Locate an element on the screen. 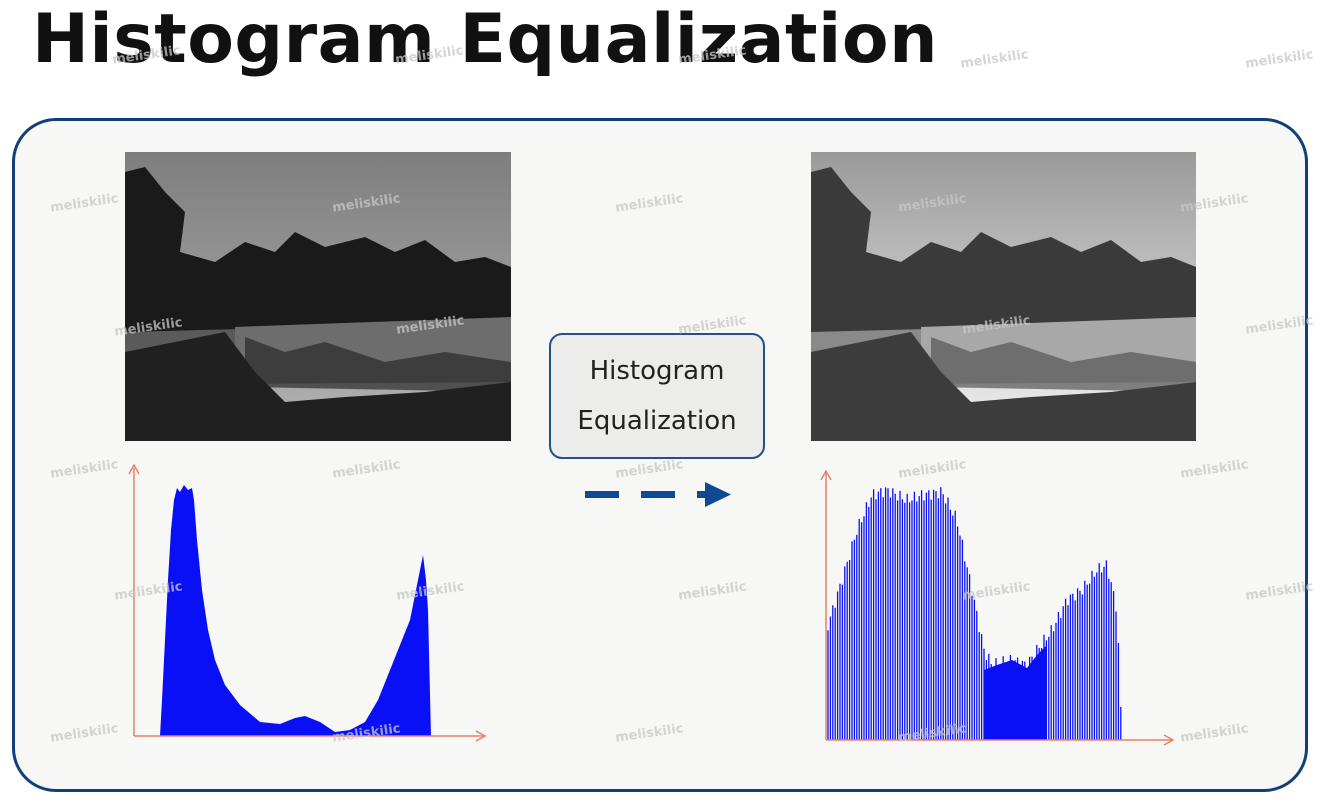 Image resolution: width=1326 pixels, height=807 pixels. process-label-line2: Equalization is located at coordinates (657, 421).